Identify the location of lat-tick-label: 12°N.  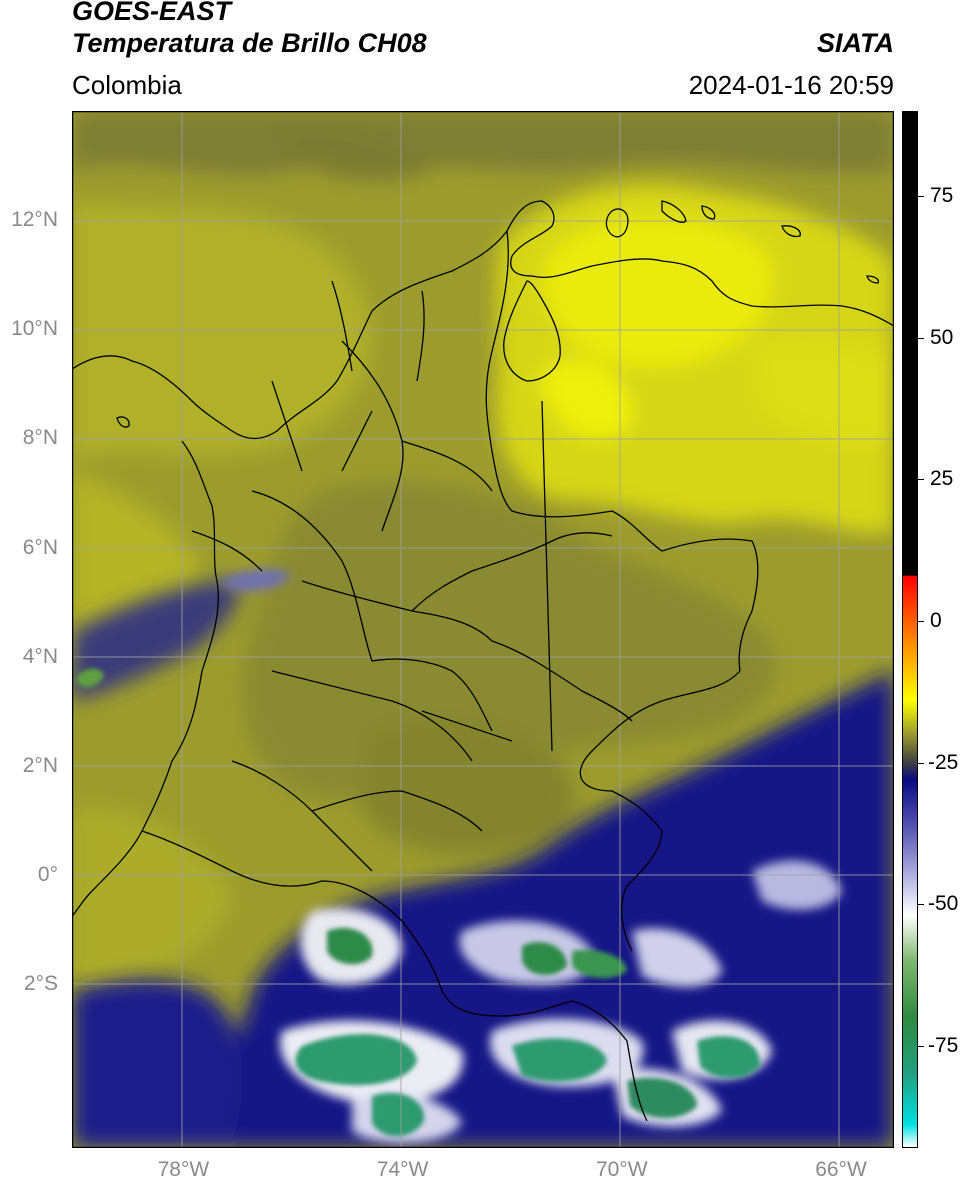
(34, 220).